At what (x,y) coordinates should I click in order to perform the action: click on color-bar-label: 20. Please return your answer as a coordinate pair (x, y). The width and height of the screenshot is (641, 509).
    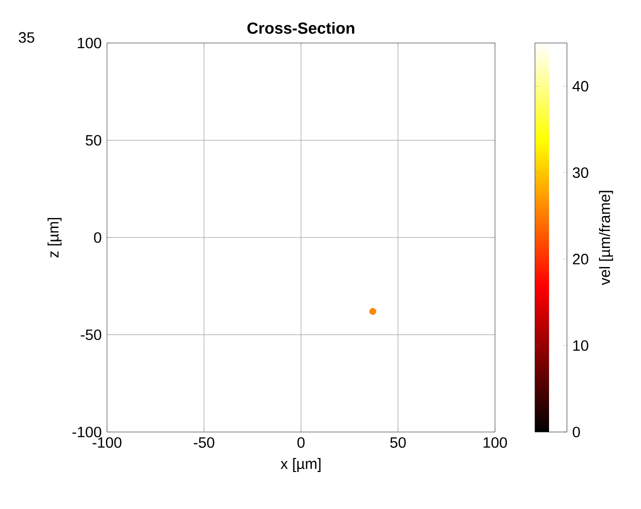
    Looking at the image, I should click on (580, 259).